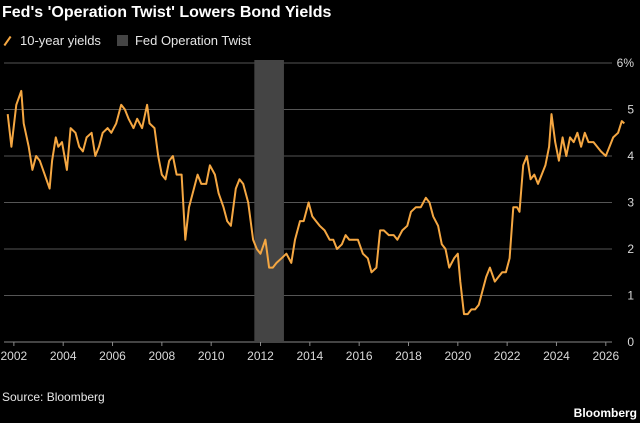 The height and width of the screenshot is (423, 640). I want to click on legend-item-operation-twist: Fed Operation Twist, so click(184, 40).